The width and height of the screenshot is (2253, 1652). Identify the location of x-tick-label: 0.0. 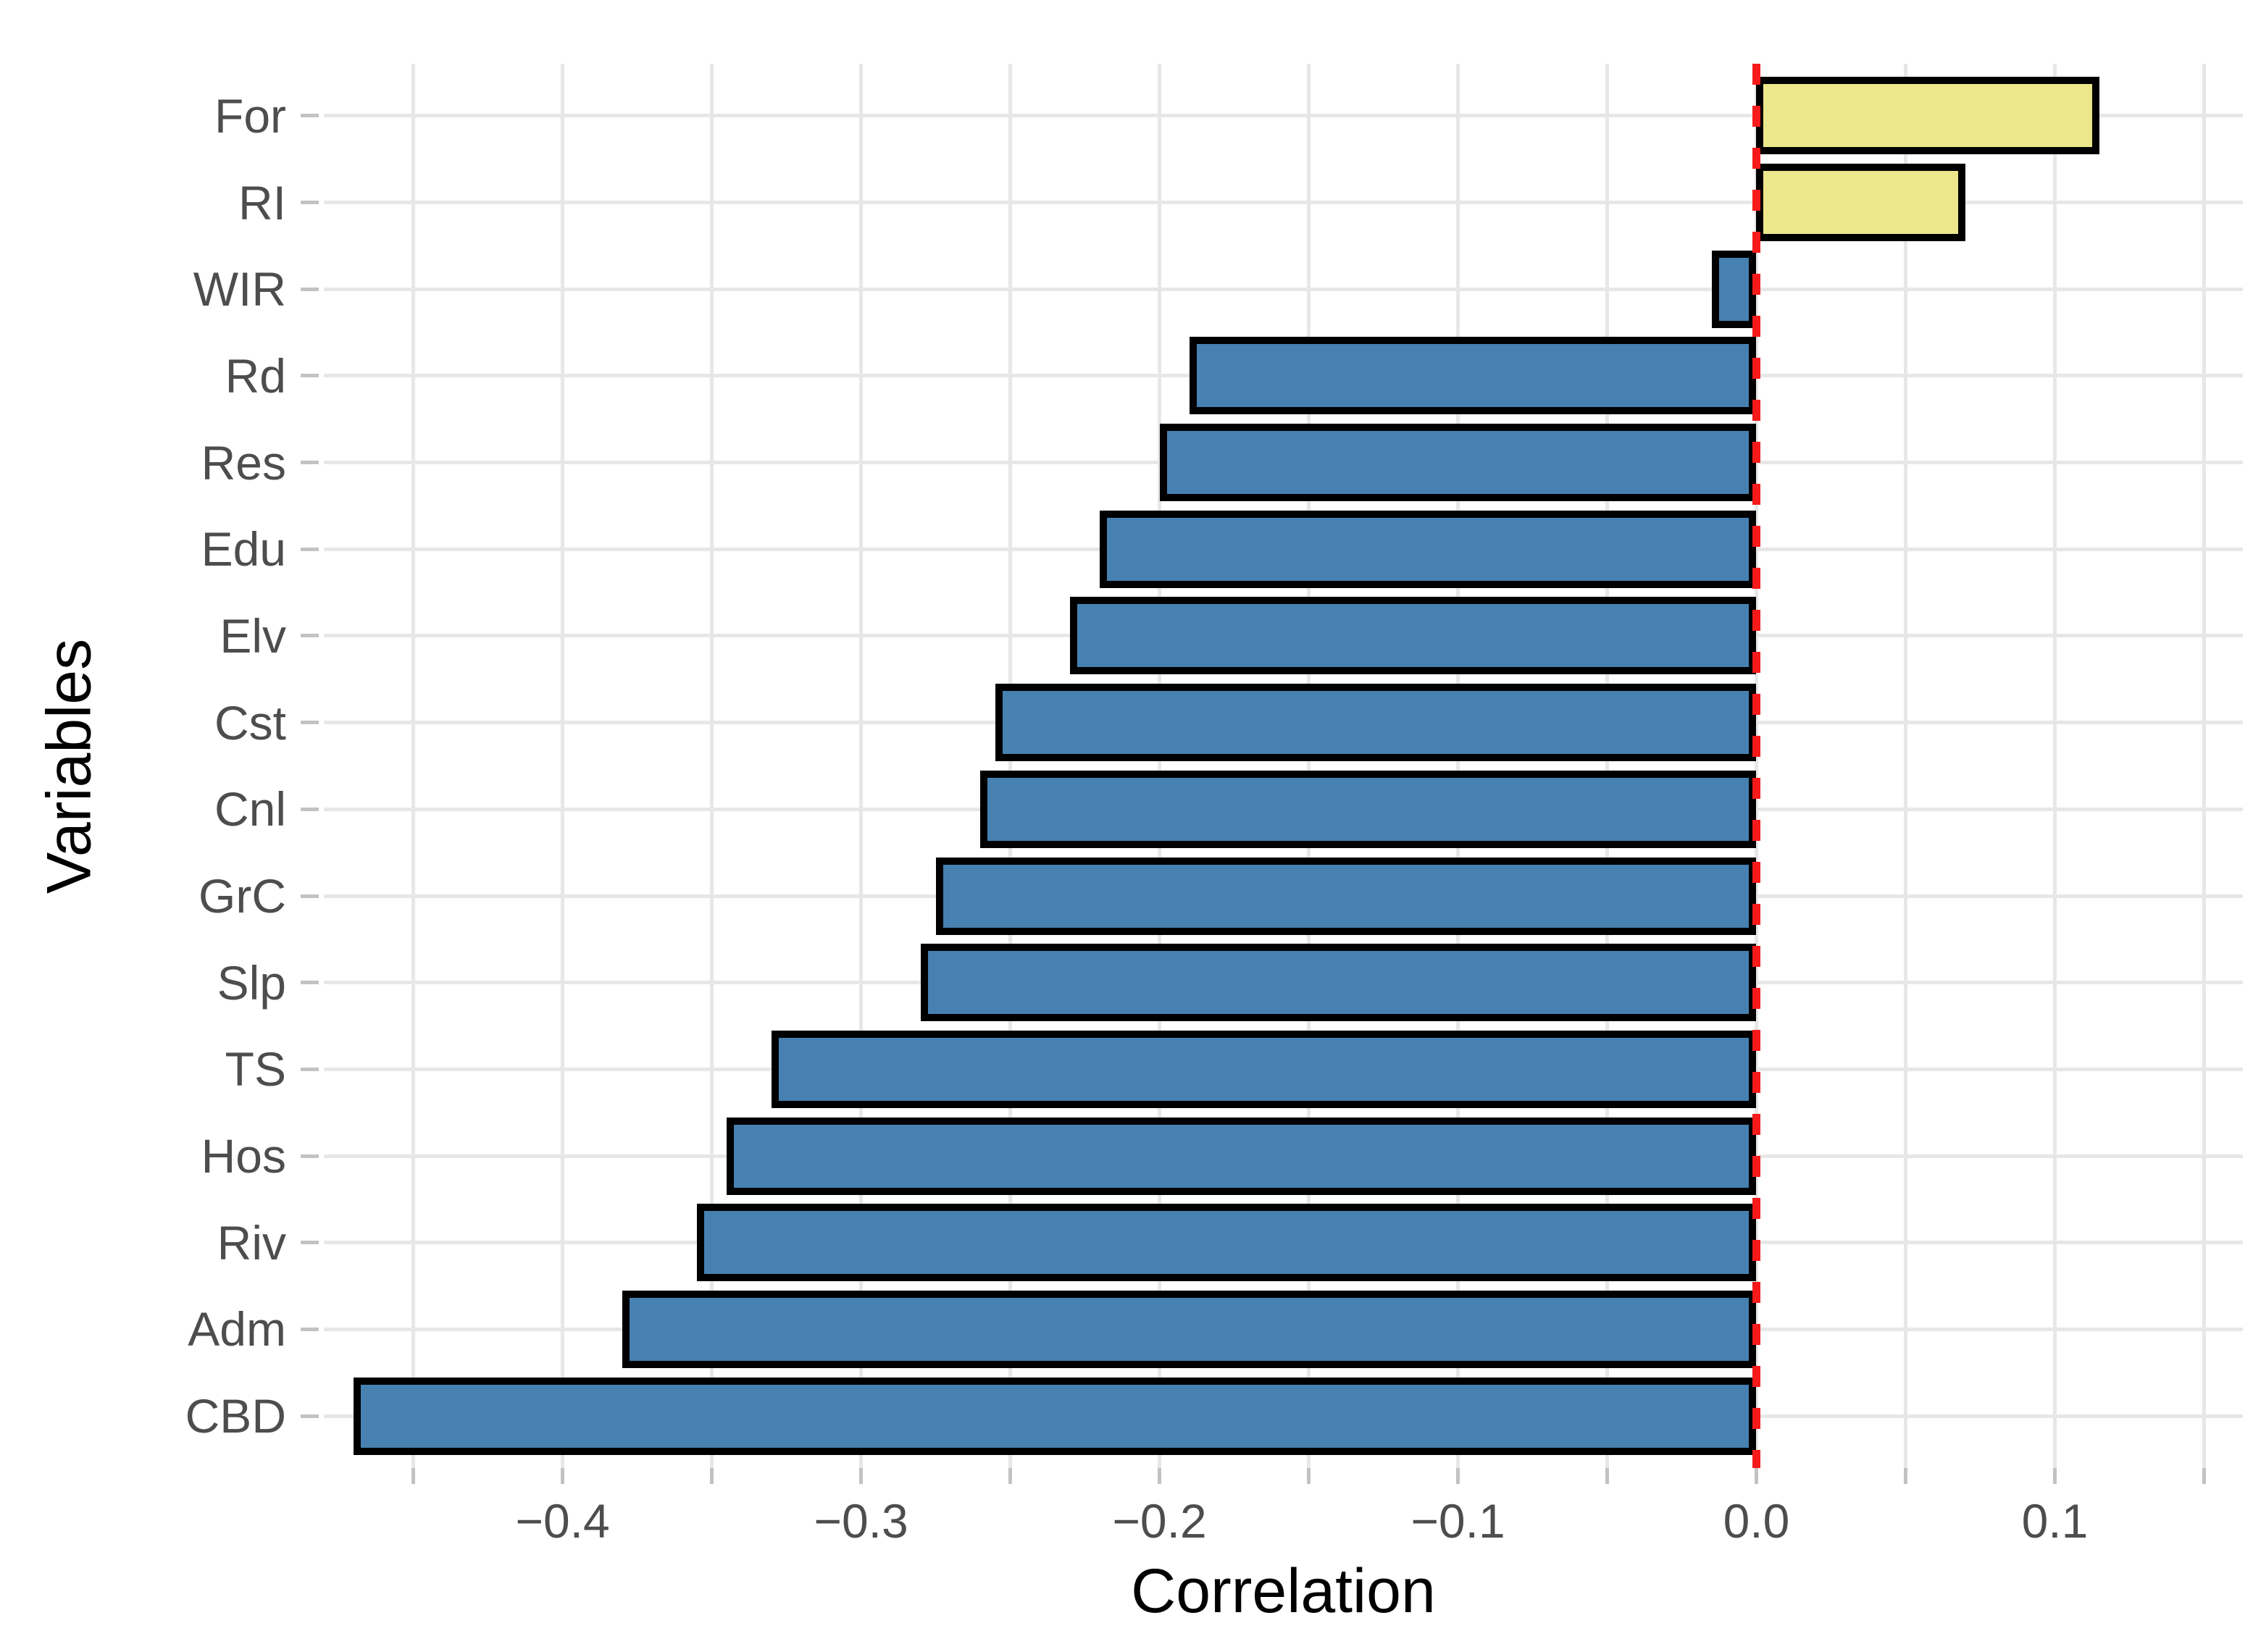
(1756, 1521).